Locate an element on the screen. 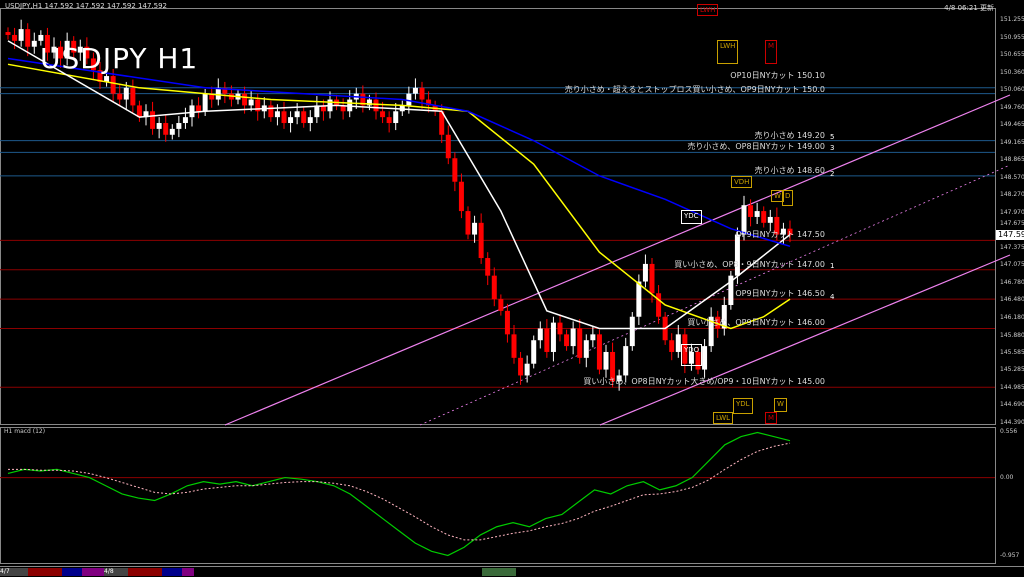 Image resolution: width=1024 pixels, height=577 pixels. timeline-bar: 4/7 4/8 is located at coordinates (512, 571).